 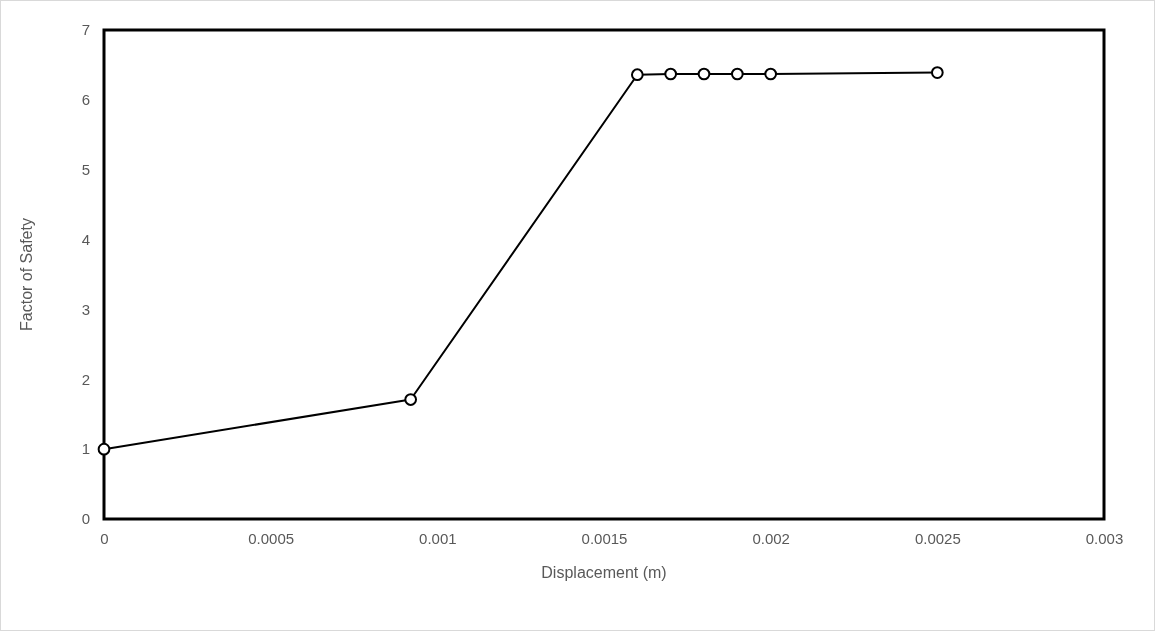 What do you see at coordinates (85, 30) in the screenshot?
I see `y-tick-label: 7` at bounding box center [85, 30].